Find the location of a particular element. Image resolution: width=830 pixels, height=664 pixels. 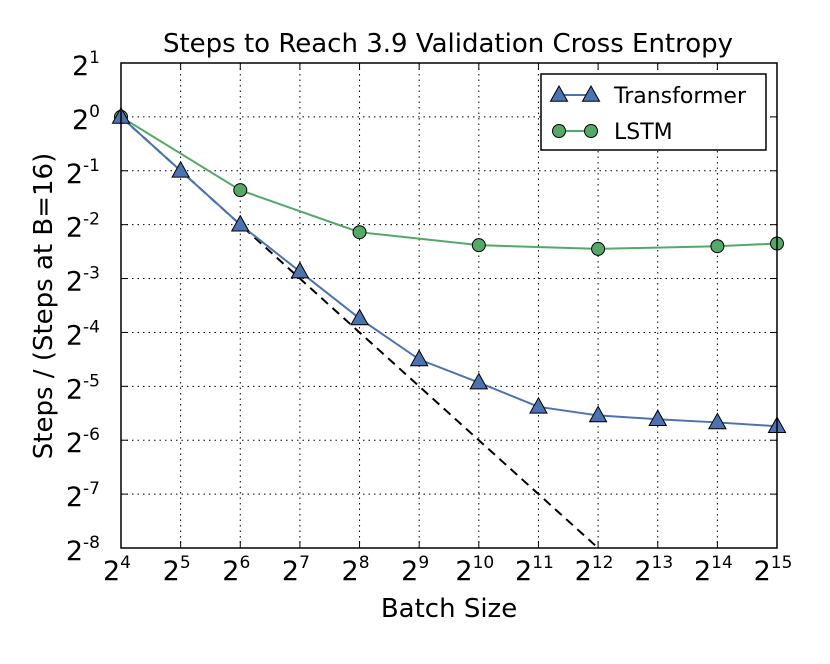

x-tick-label: 27 is located at coordinates (296, 570).